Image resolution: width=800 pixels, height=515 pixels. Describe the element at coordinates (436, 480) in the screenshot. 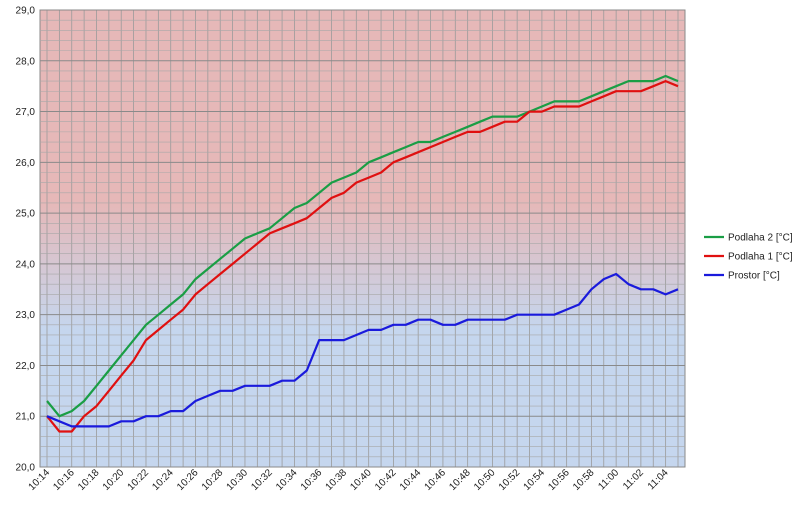

I see `x-tick-label: 10:46` at that location.